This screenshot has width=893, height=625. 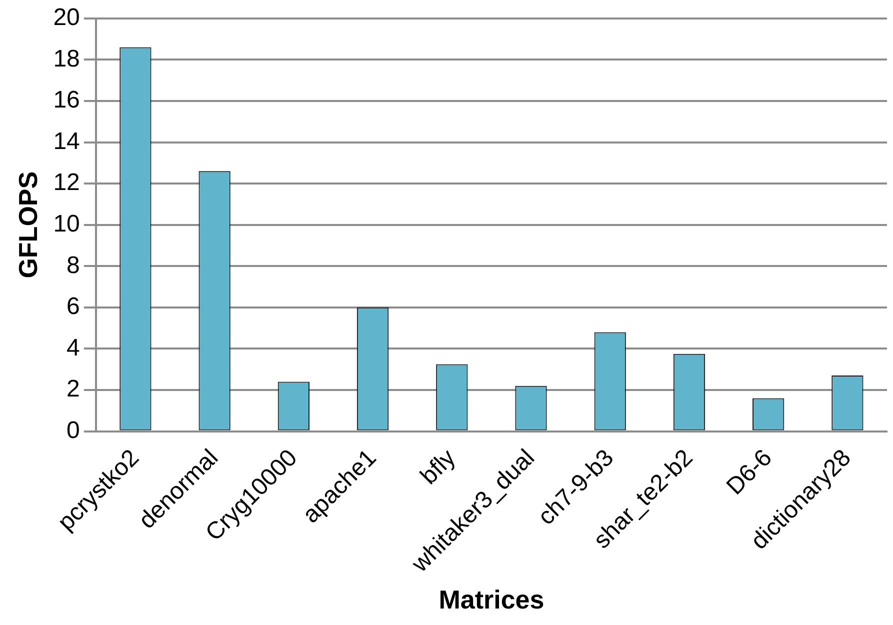 I want to click on y-tick-label: 20, so click(x=66, y=18).